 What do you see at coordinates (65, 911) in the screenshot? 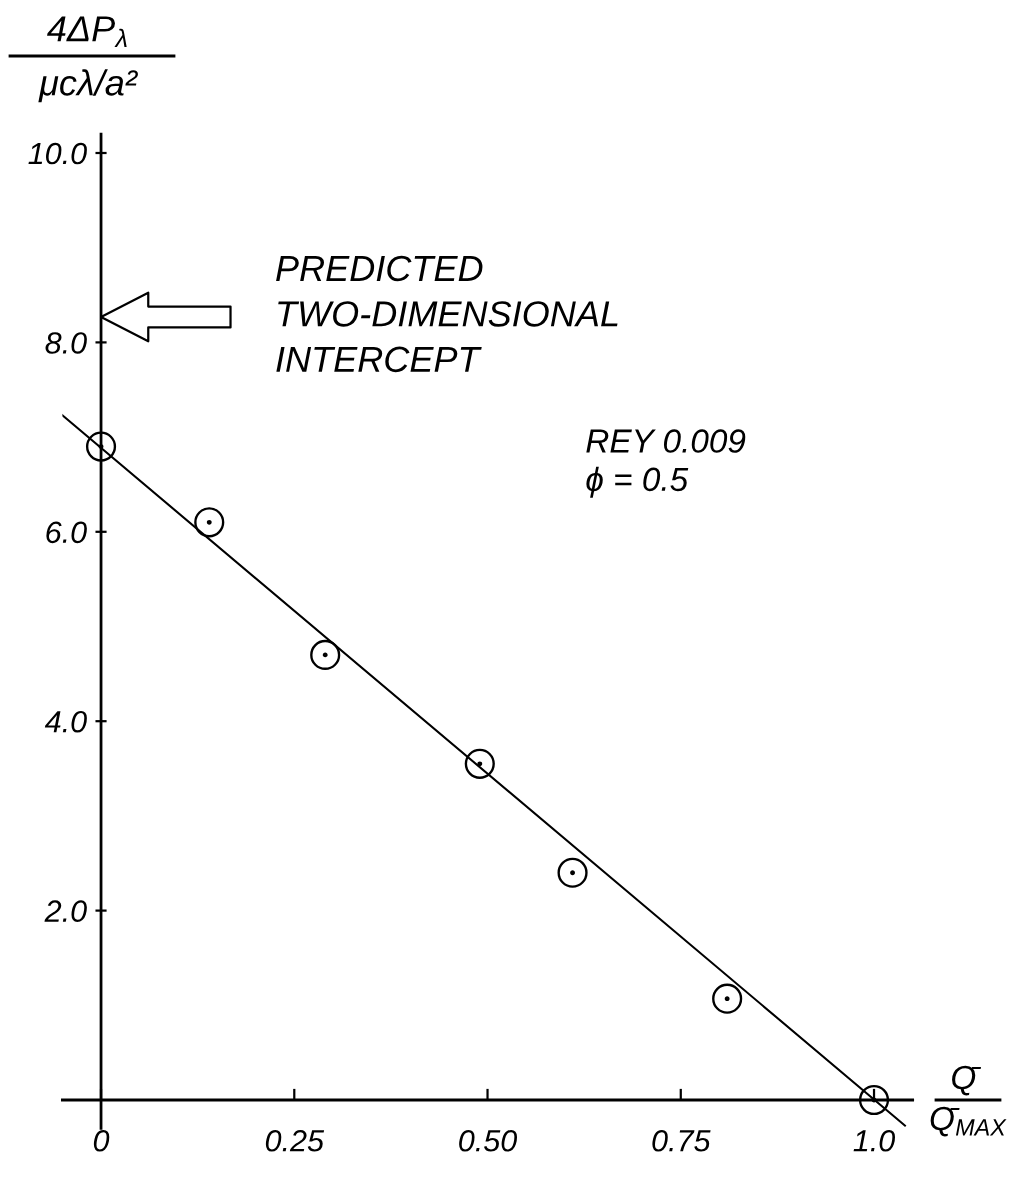
I see `y-tick-label: 2.0` at bounding box center [65, 911].